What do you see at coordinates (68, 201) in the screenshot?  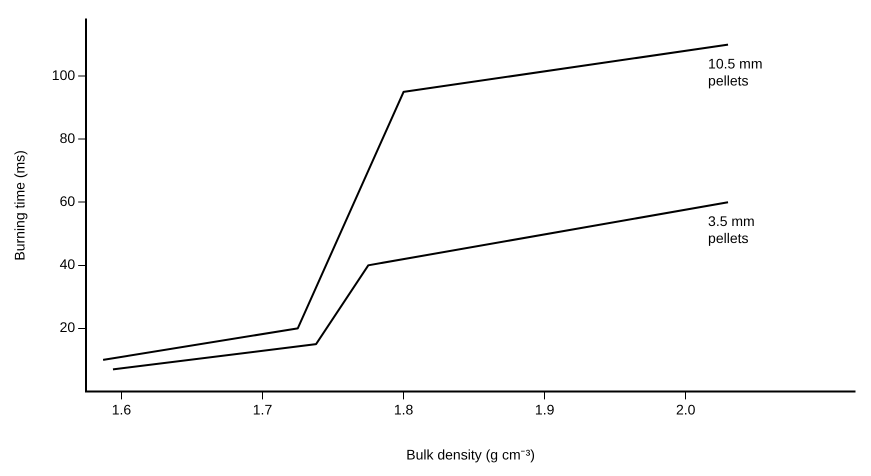 I see `y-tick-label: 60` at bounding box center [68, 201].